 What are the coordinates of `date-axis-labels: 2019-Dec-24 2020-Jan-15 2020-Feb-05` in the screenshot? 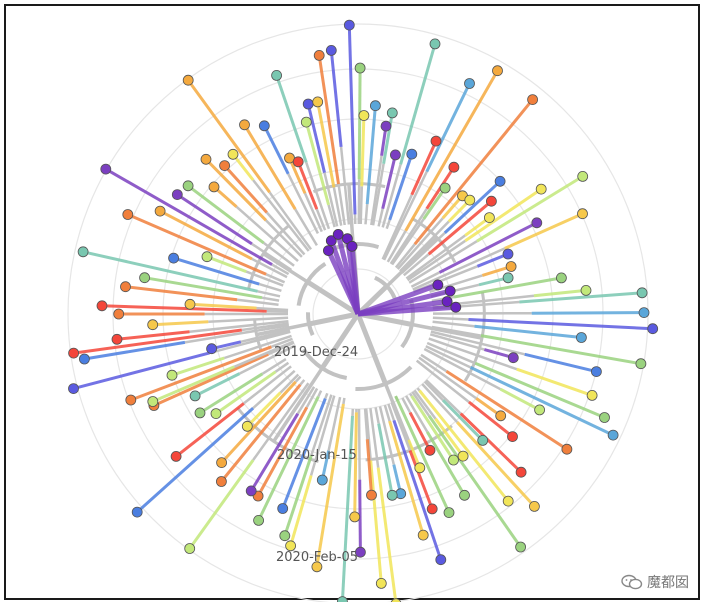 It's located at (316, 455).